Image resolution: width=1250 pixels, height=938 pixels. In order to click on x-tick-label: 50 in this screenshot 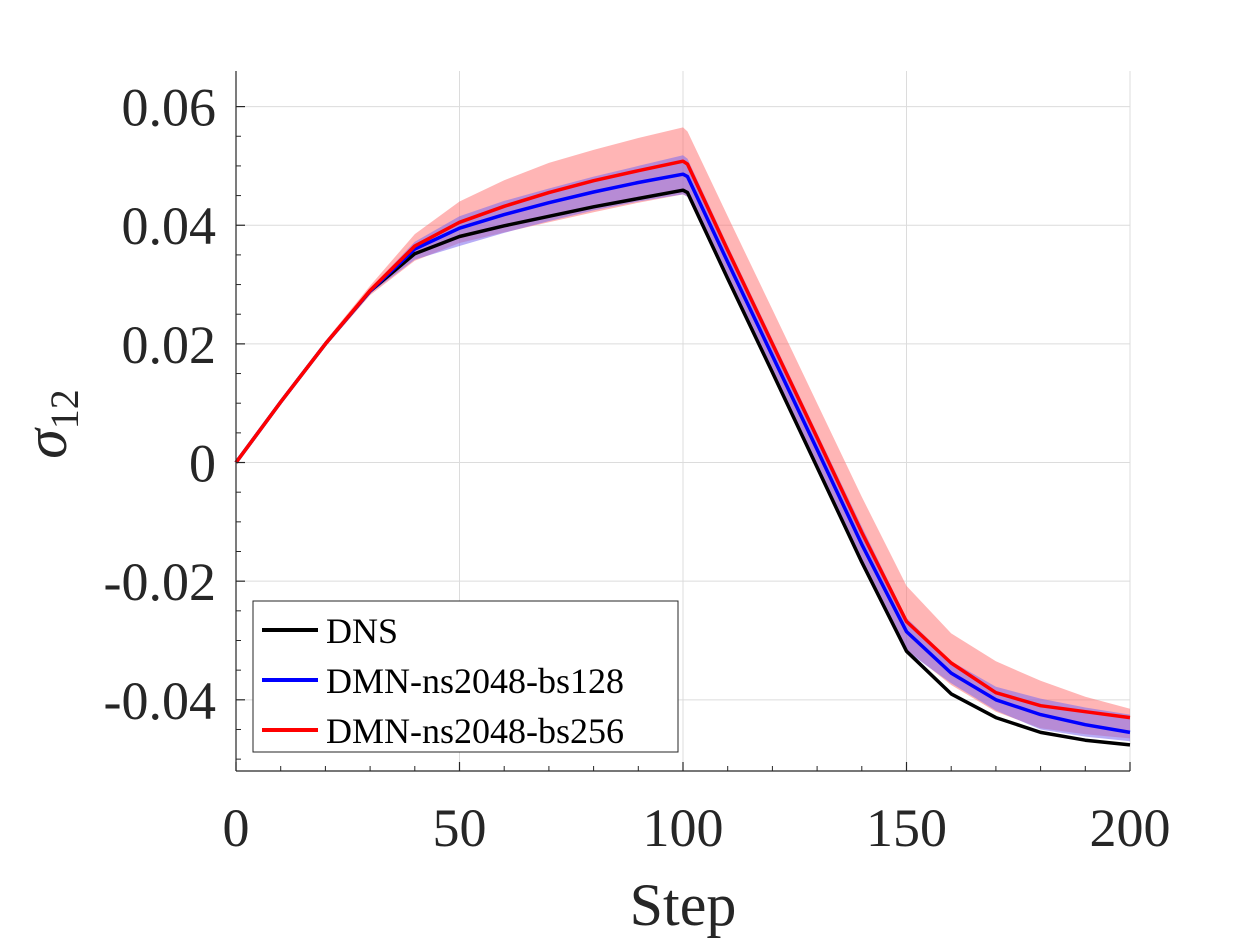, I will do `click(460, 828)`.